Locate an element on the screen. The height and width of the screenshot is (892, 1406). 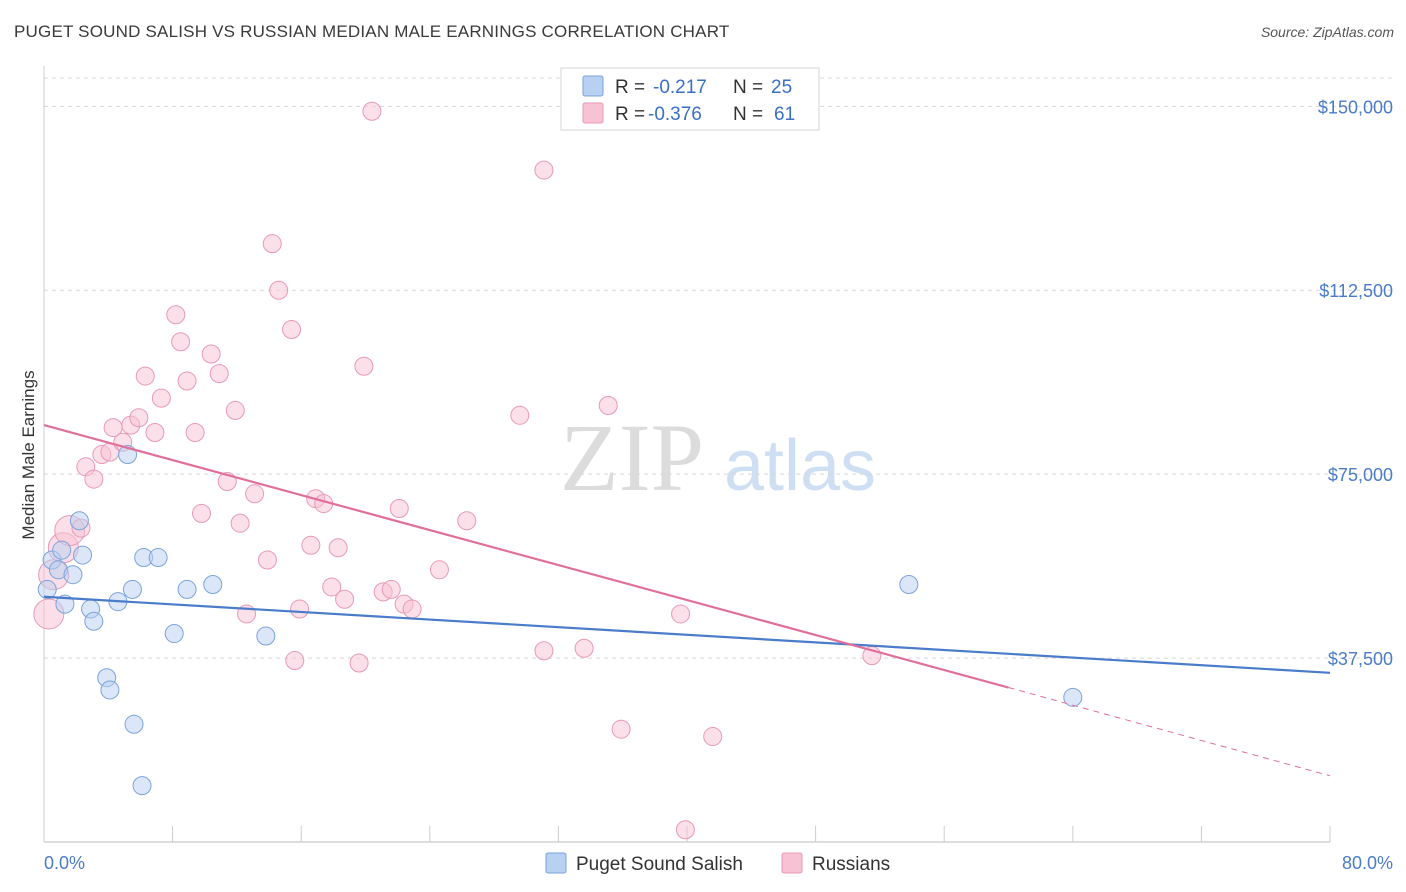
series-legend: Puget Sound Salish Russians is located at coordinates (717, 863).